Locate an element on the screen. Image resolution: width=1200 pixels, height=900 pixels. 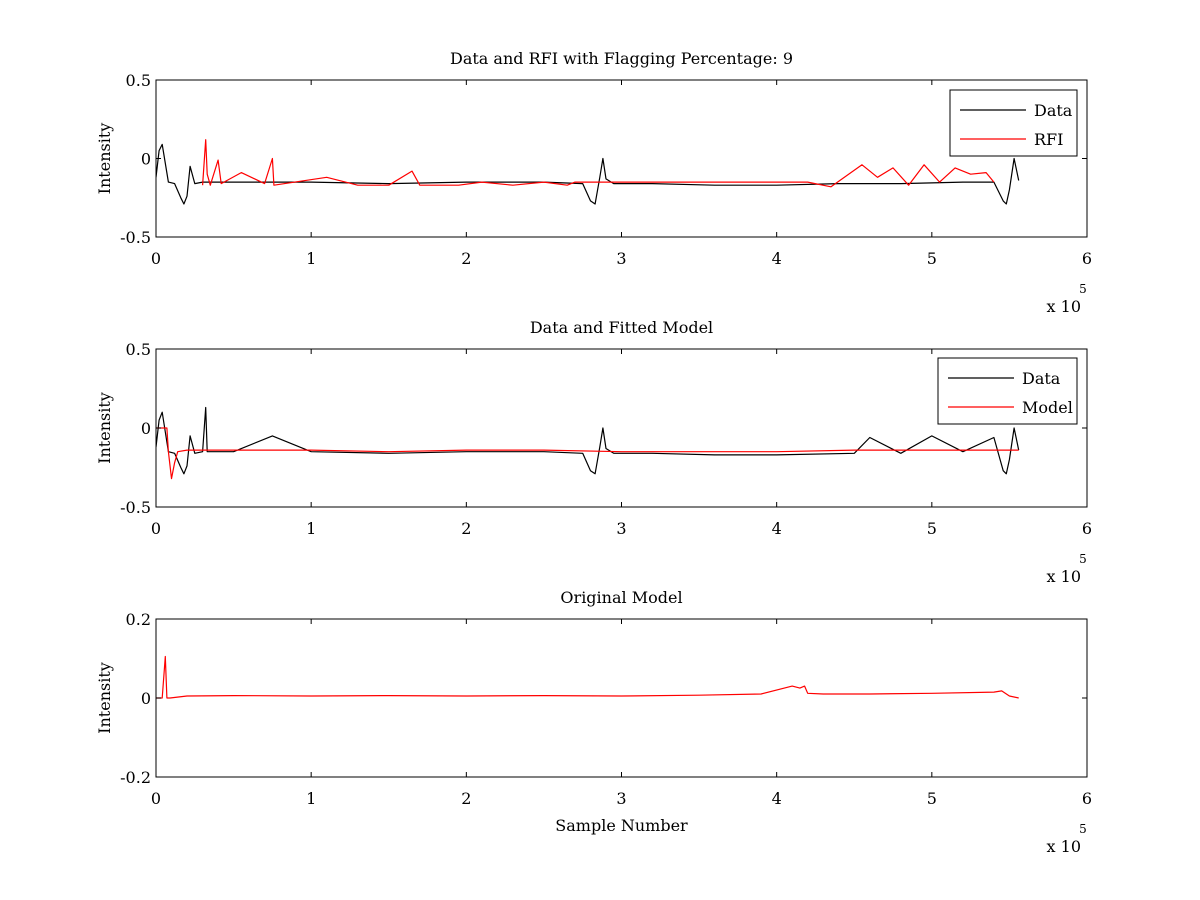
series-line-rfi is located at coordinates (598, 163).